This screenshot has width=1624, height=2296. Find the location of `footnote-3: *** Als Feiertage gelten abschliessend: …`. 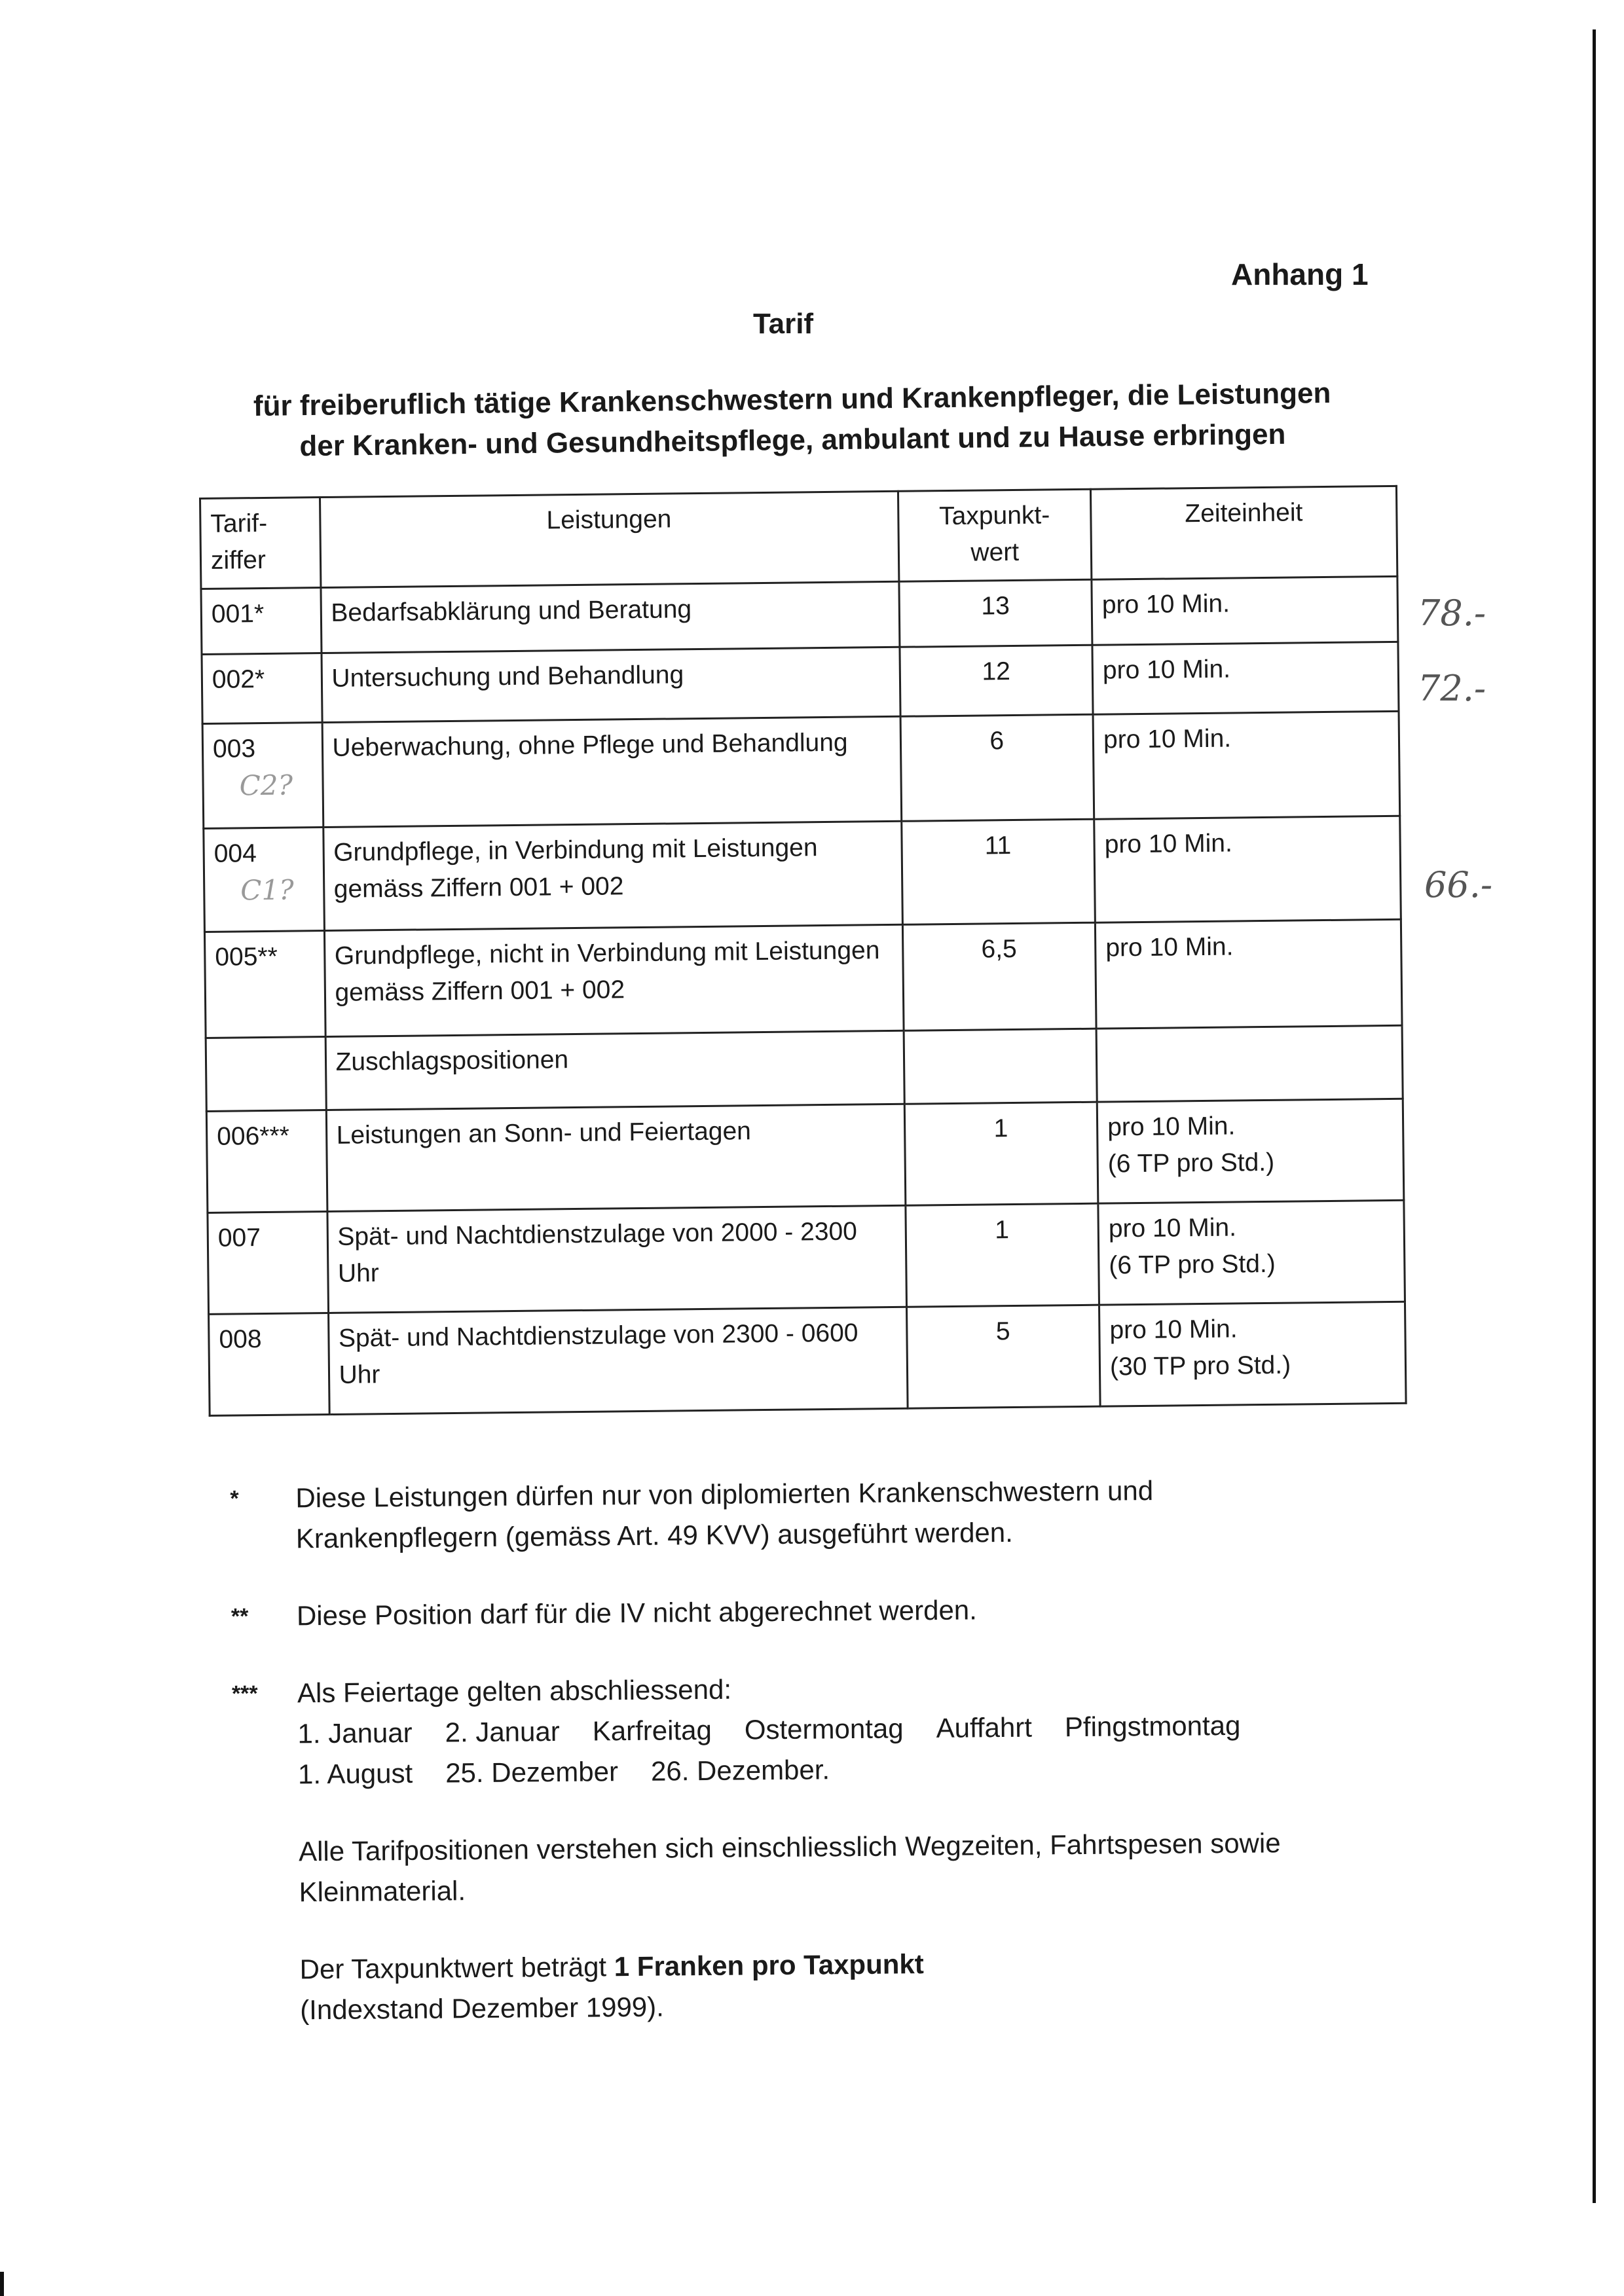

footnote-3: *** Als Feiertage gelten abschliessend: … is located at coordinates (854, 1729).